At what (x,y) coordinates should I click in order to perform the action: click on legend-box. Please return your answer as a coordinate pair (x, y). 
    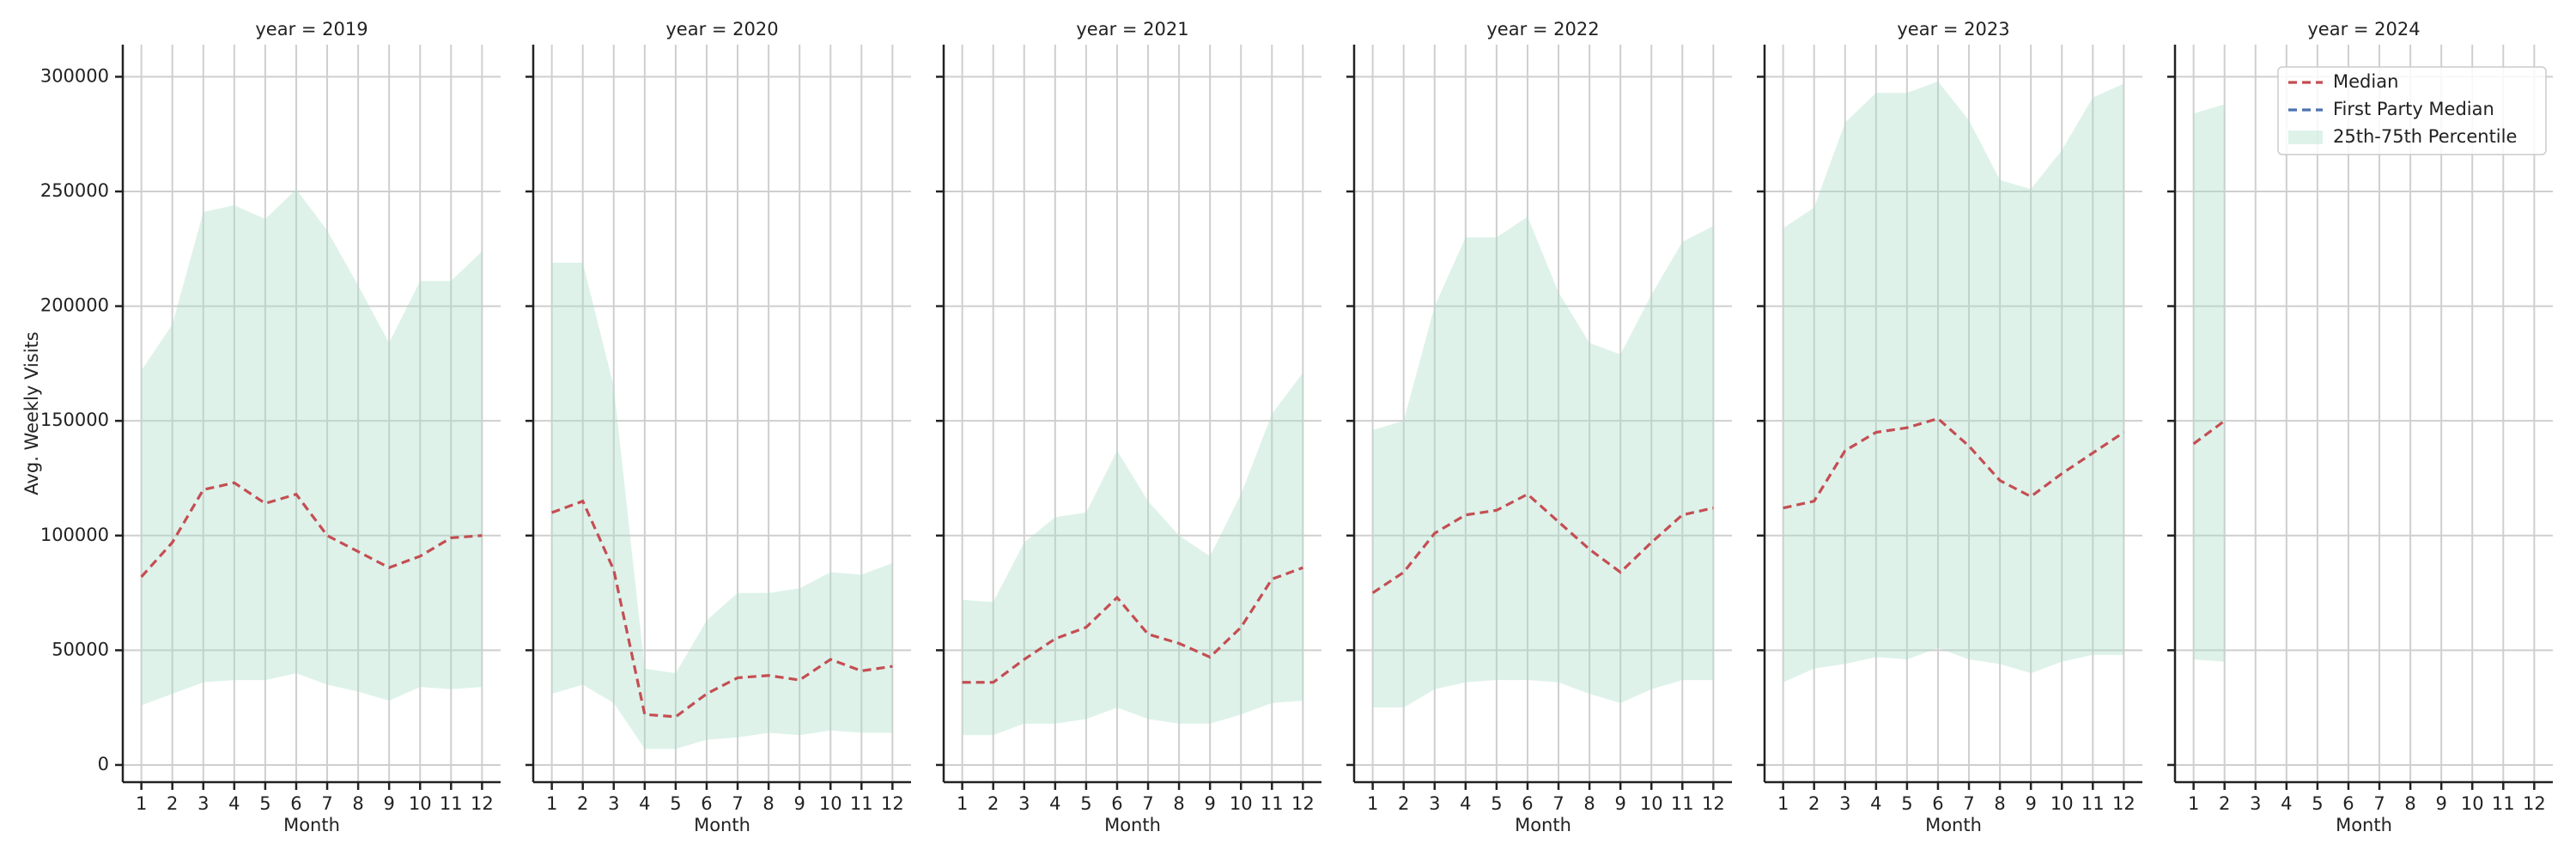
    Looking at the image, I should click on (2412, 110).